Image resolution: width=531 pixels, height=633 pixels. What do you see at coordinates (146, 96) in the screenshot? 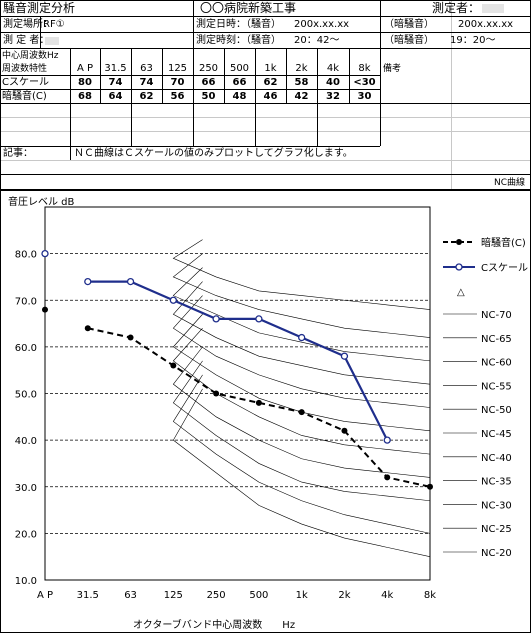
I see `dark-noise-value-2: 62` at bounding box center [146, 96].